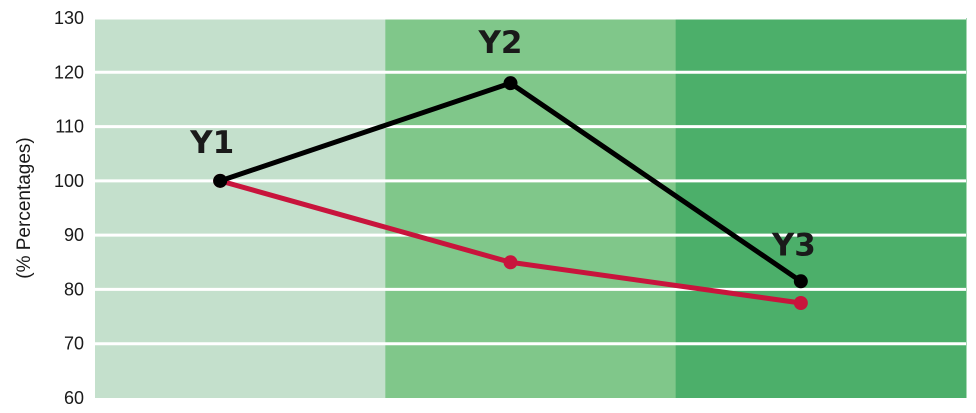  Describe the element at coordinates (800, 303) in the screenshot. I see `data-point-s2-Y3` at that location.